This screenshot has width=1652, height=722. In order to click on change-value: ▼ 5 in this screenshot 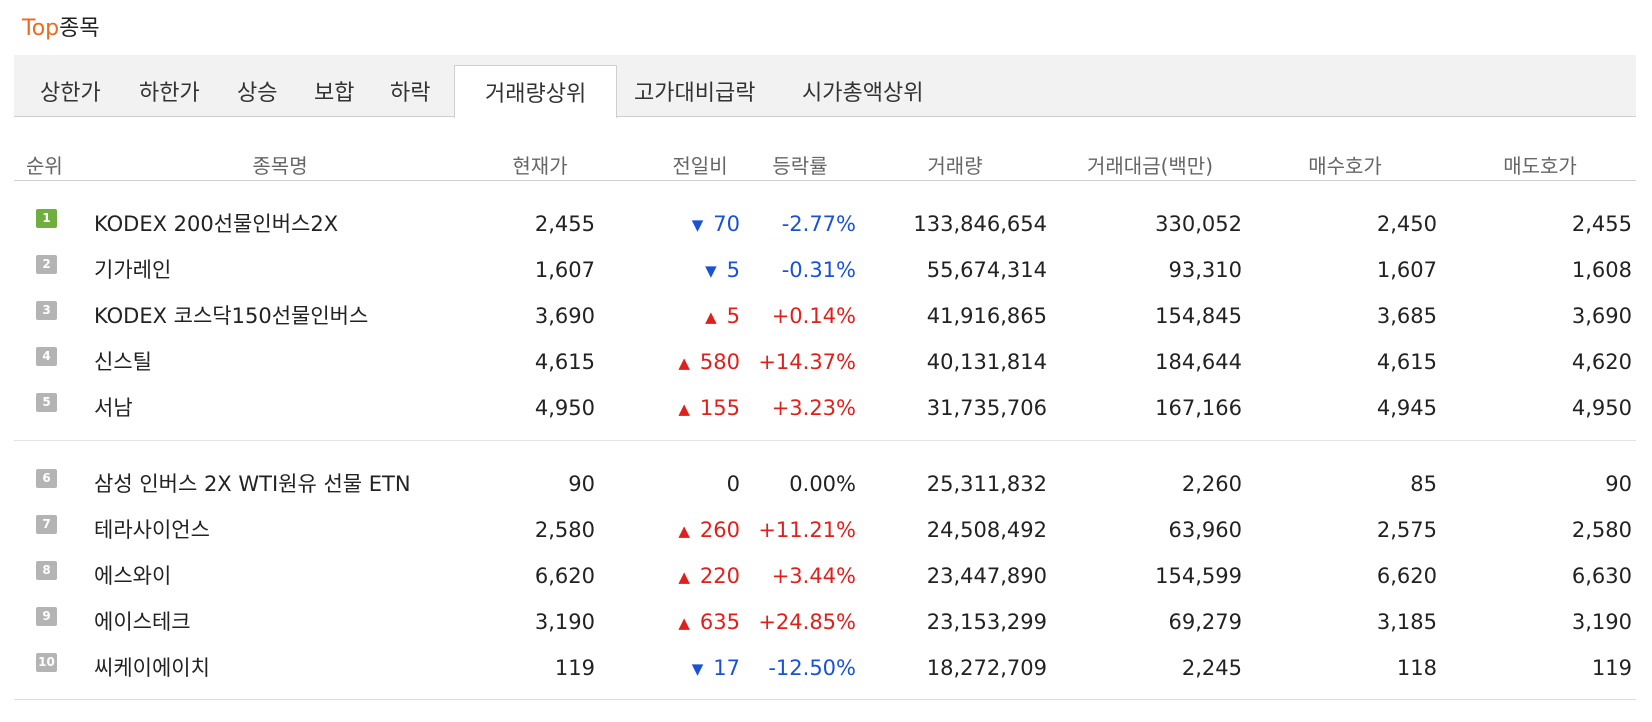, I will do `click(722, 271)`.